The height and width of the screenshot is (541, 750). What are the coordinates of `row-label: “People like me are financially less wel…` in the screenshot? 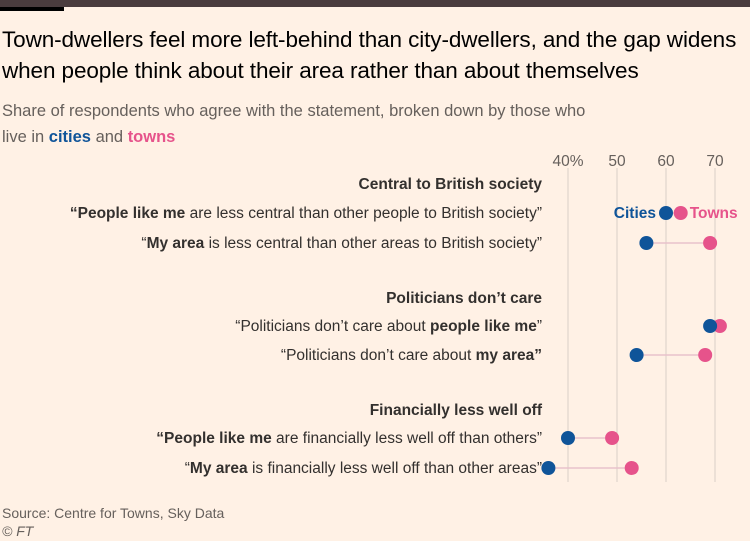 It's located at (349, 438).